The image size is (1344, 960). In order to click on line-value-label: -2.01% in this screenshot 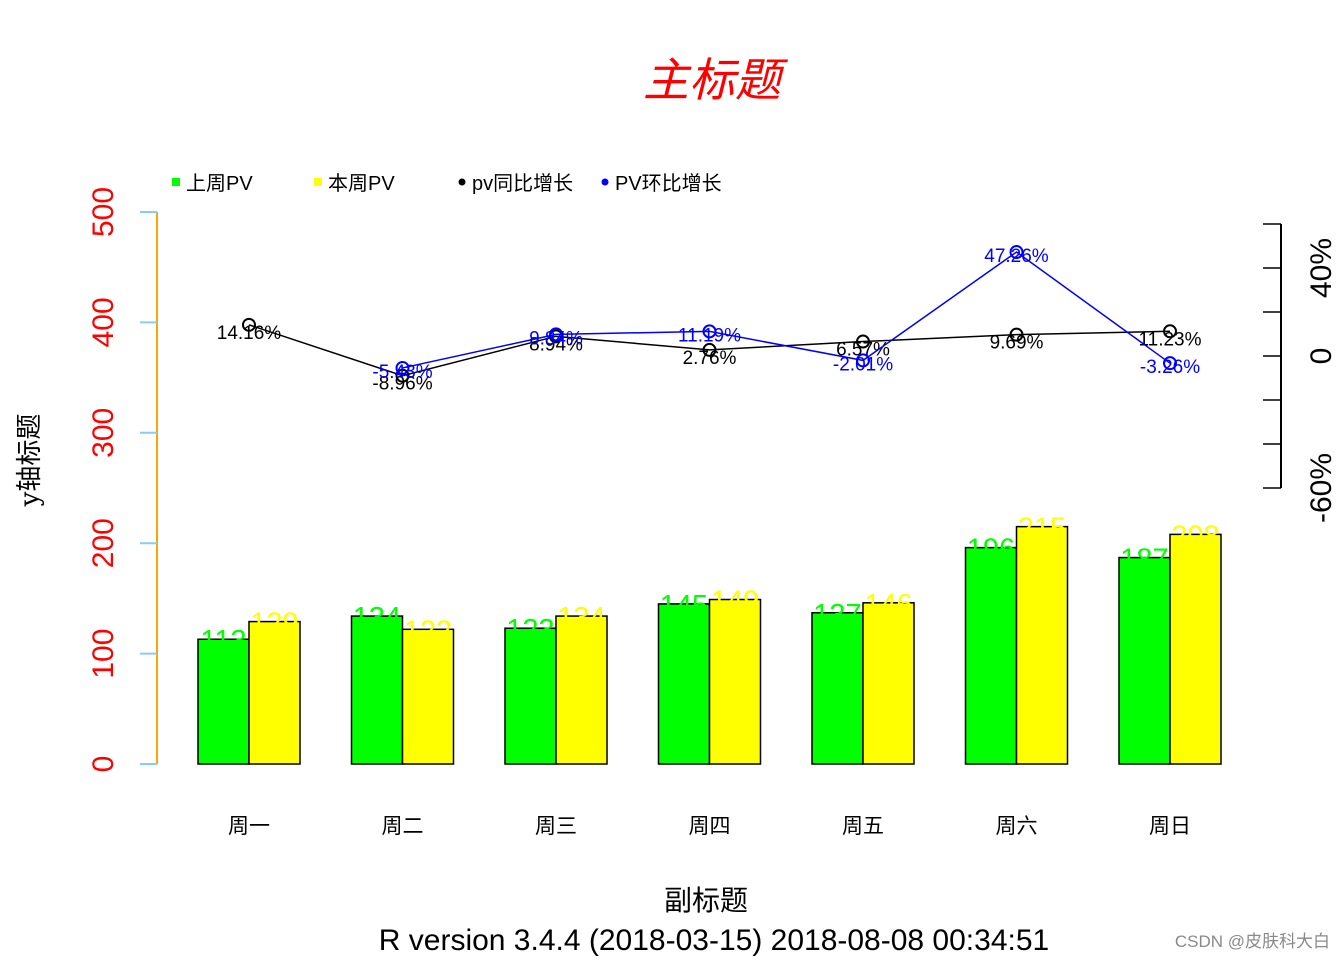, I will do `click(863, 364)`.